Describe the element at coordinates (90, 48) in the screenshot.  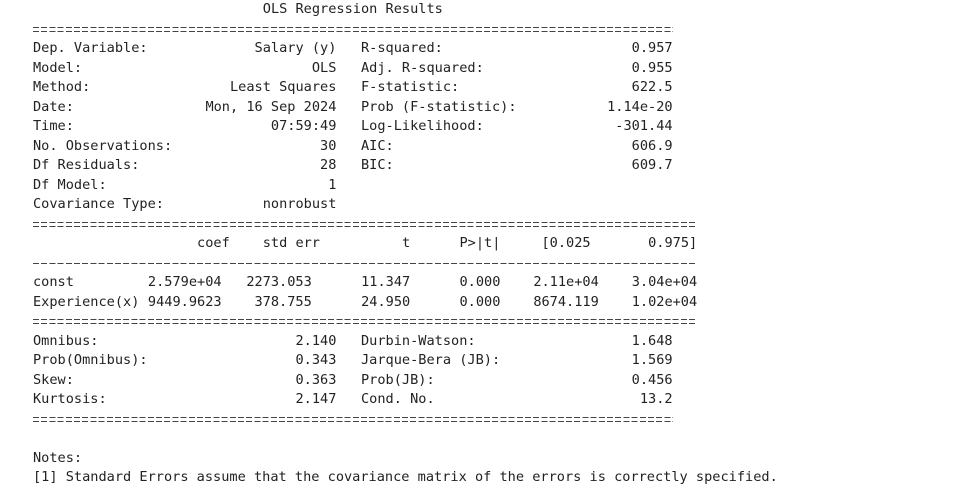
I see `field-label: Dep. Variable:` at that location.